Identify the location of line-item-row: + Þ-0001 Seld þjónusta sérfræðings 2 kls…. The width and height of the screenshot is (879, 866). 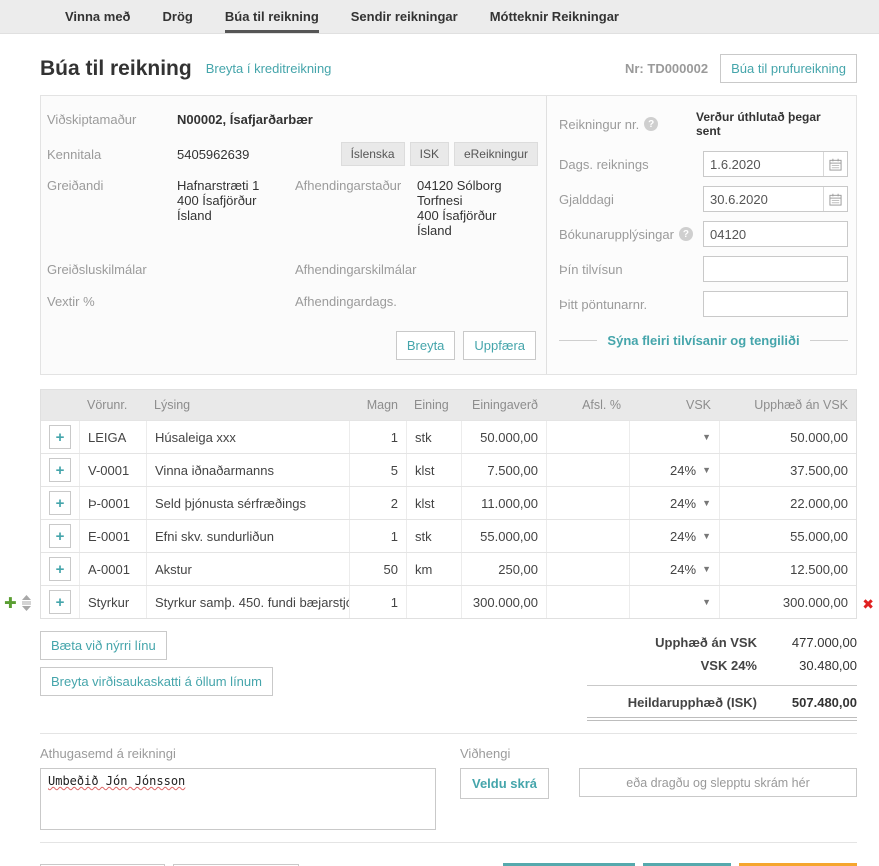
(448, 502).